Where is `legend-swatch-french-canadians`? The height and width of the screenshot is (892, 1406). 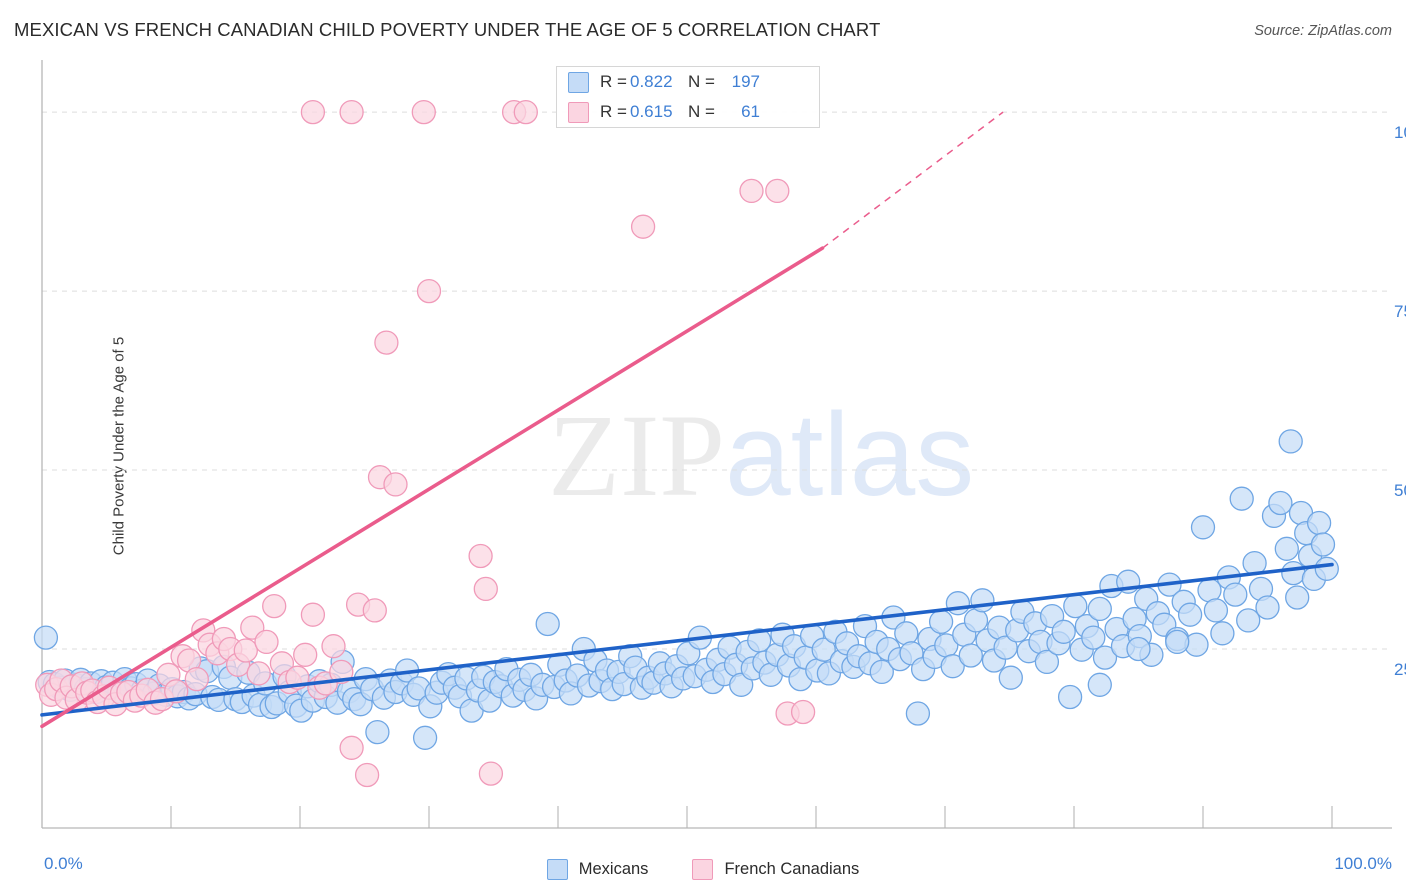 legend-swatch-french-canadians is located at coordinates (578, 112).